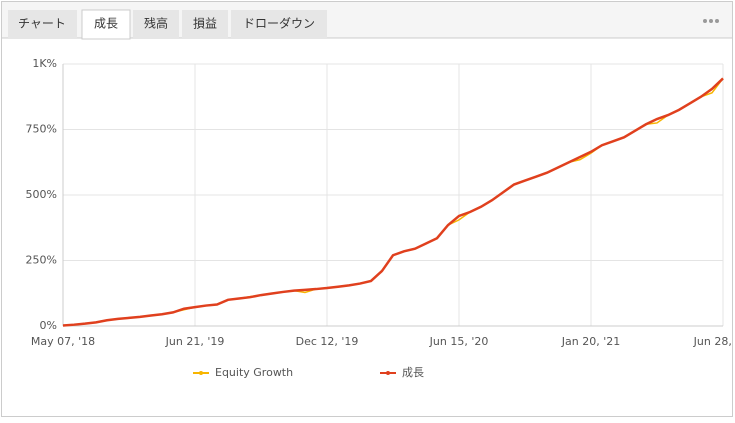 Image resolution: width=735 pixels, height=423 pixels. What do you see at coordinates (714, 341) in the screenshot?
I see `x-tick-label: Jun 28, '21` at bounding box center [714, 341].